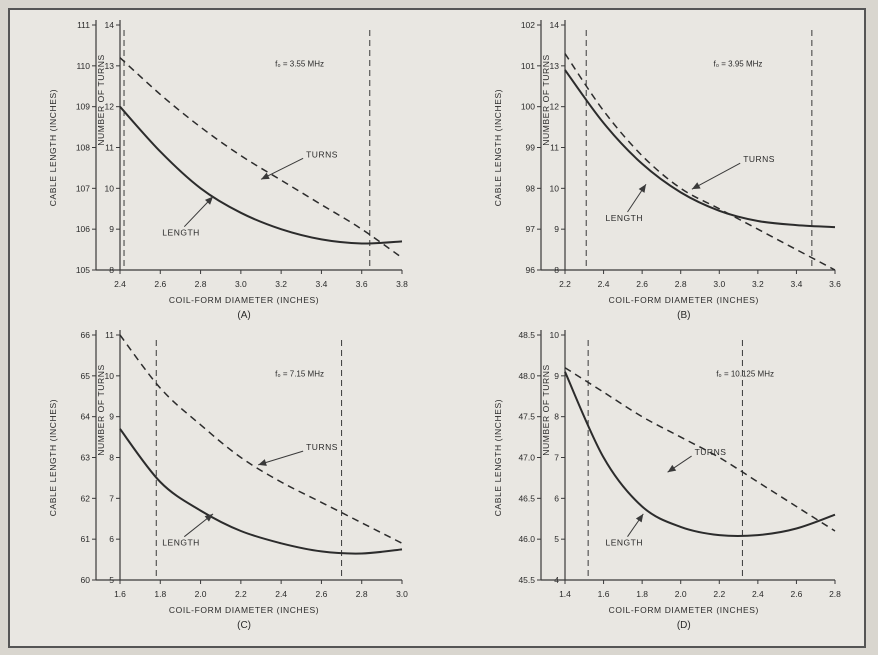  I want to click on length-tick-label: 96, so click(531, 270).